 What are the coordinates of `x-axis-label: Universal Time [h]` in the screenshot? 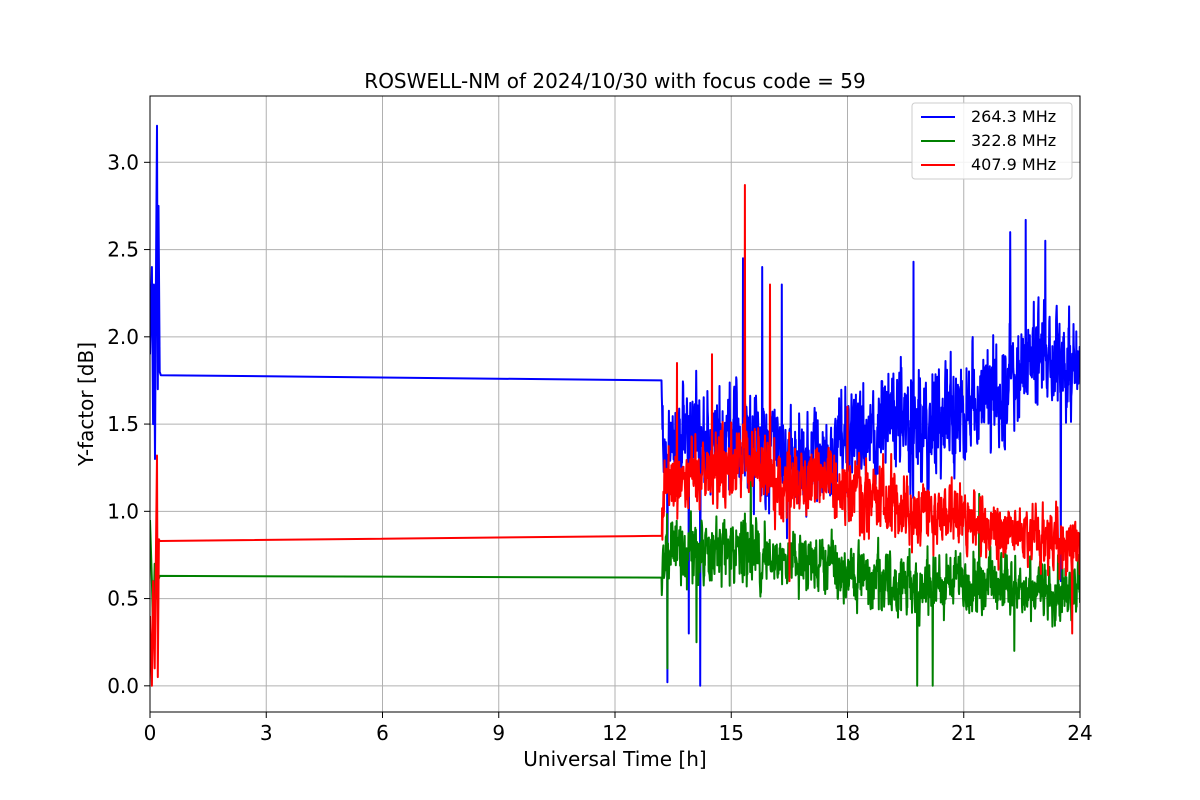 It's located at (614, 759).